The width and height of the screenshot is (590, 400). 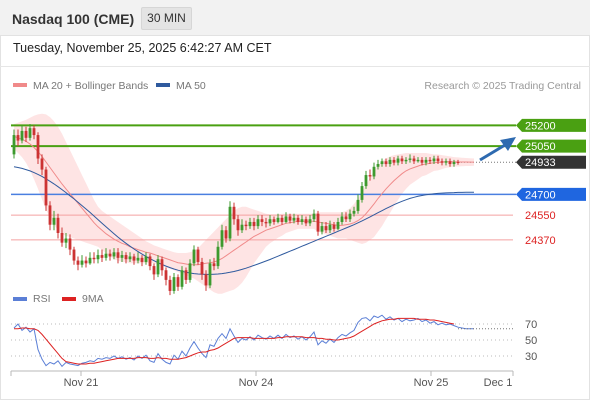 I want to click on rsi-legend-label: RSI, so click(x=42, y=299).